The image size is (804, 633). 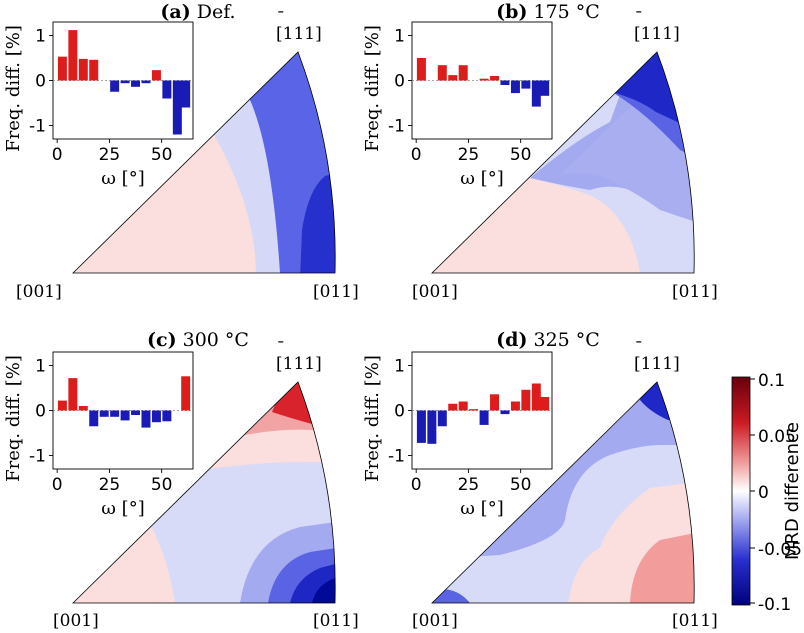 I want to click on panel-a-inset: 1 0 -1 0 25 50 ω [°] Freq. diff. [%], so click(x=98, y=105).